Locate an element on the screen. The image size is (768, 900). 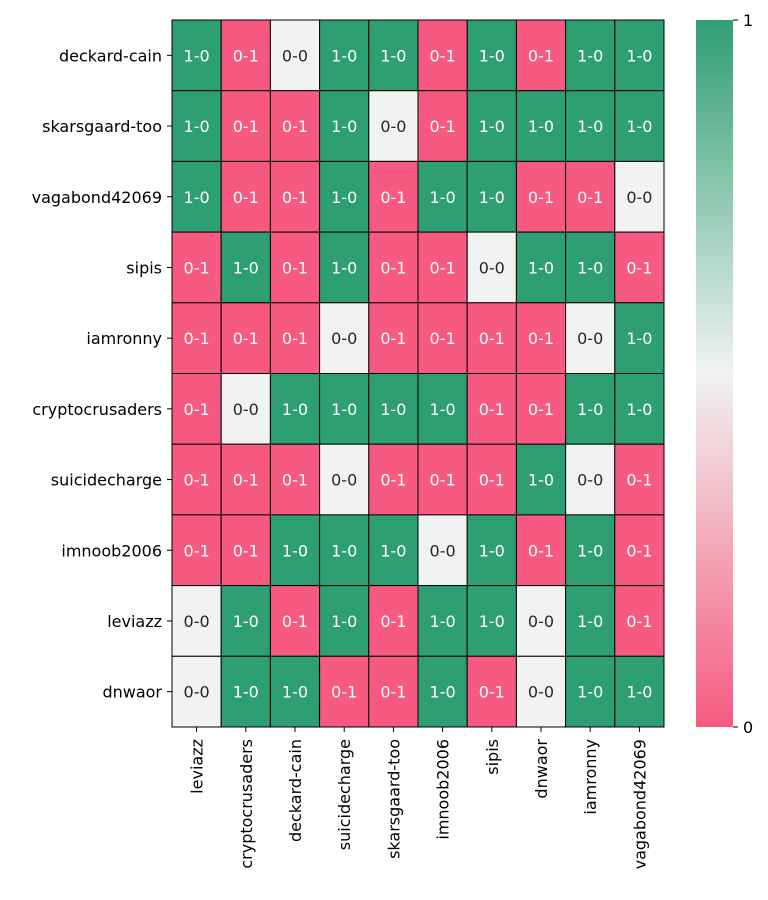
column-label: iamronny is located at coordinates (590, 777).